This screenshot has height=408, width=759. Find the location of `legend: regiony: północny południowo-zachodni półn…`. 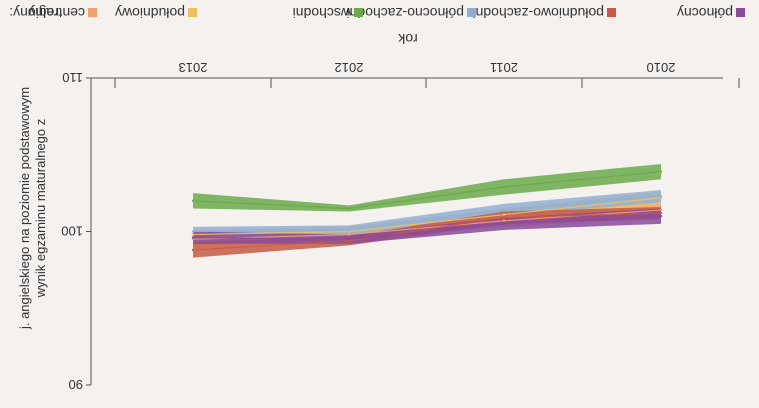

legend: regiony: północny południowo-zachodni półn… is located at coordinates (377, 13).